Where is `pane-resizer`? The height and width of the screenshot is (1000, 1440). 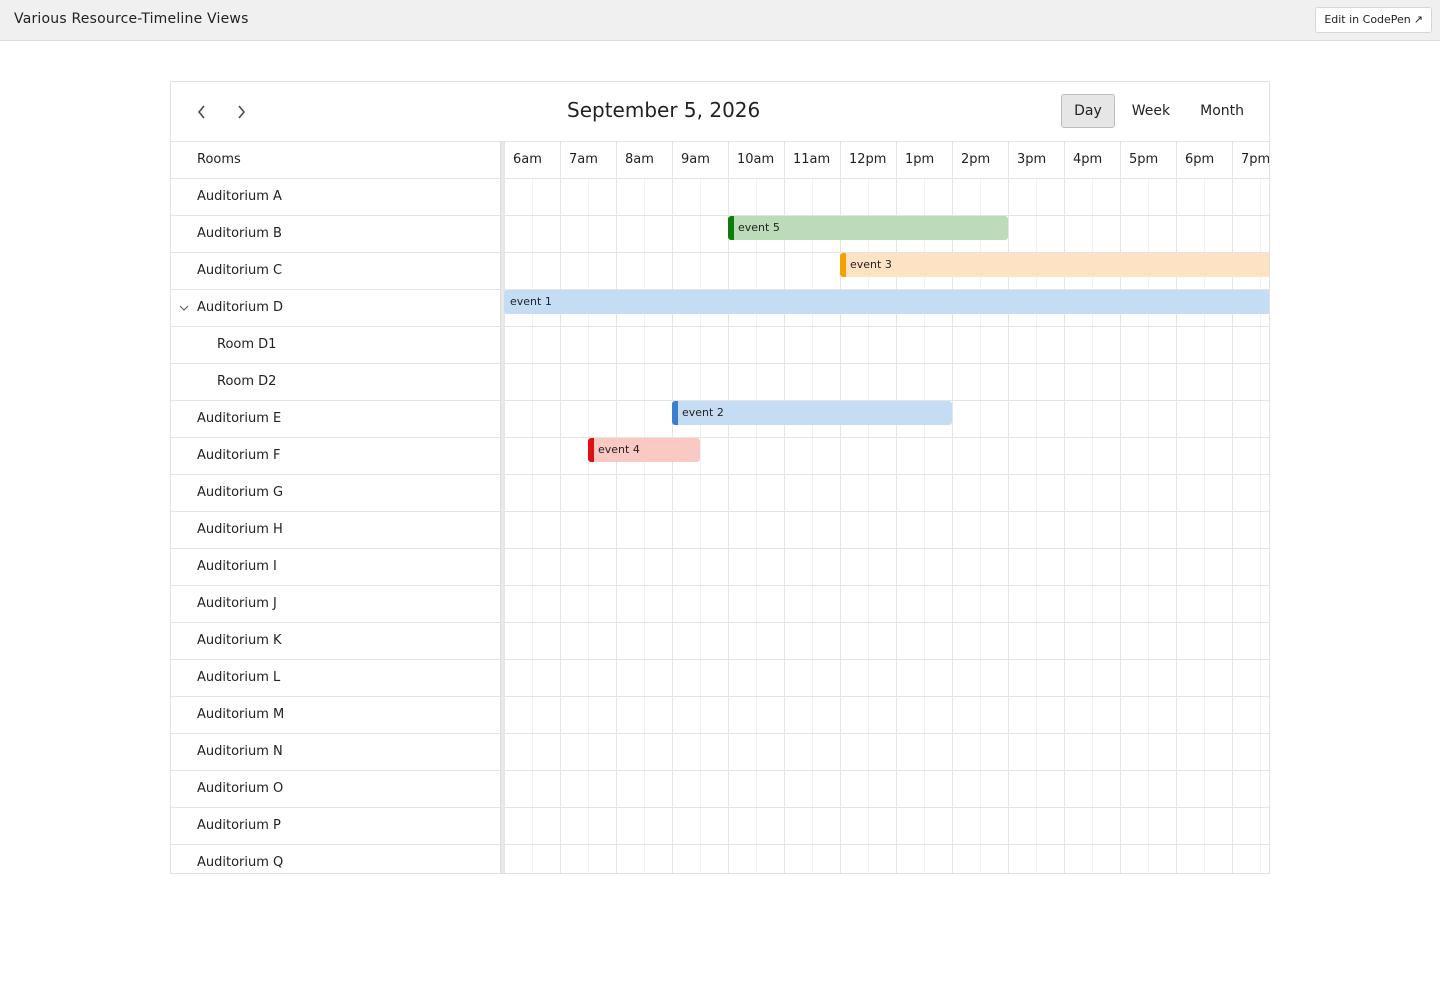
pane-resizer is located at coordinates (502, 507).